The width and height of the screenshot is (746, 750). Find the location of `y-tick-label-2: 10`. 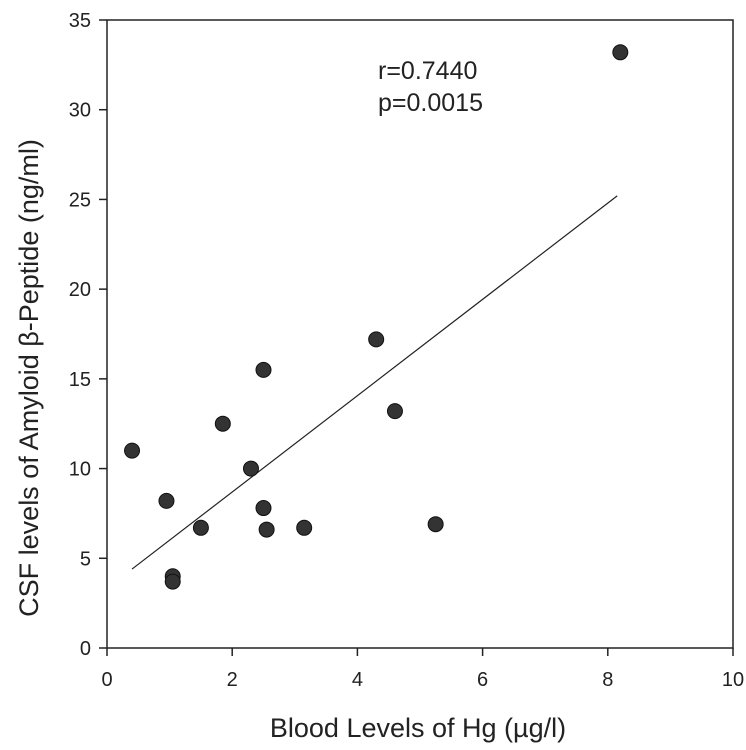

y-tick-label-2: 10 is located at coordinates (80, 470).